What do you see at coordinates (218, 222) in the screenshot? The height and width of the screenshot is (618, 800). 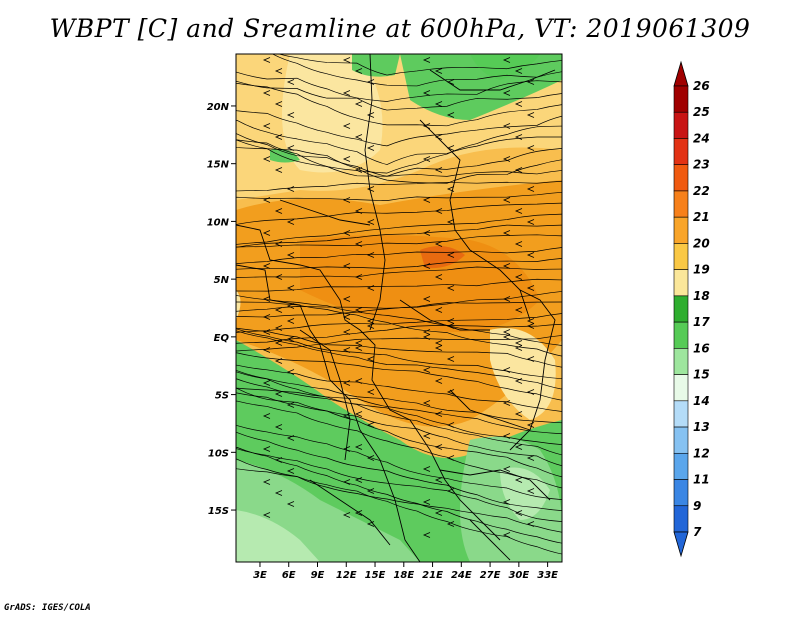 I see `lat-tick-label: 10N` at bounding box center [218, 222].